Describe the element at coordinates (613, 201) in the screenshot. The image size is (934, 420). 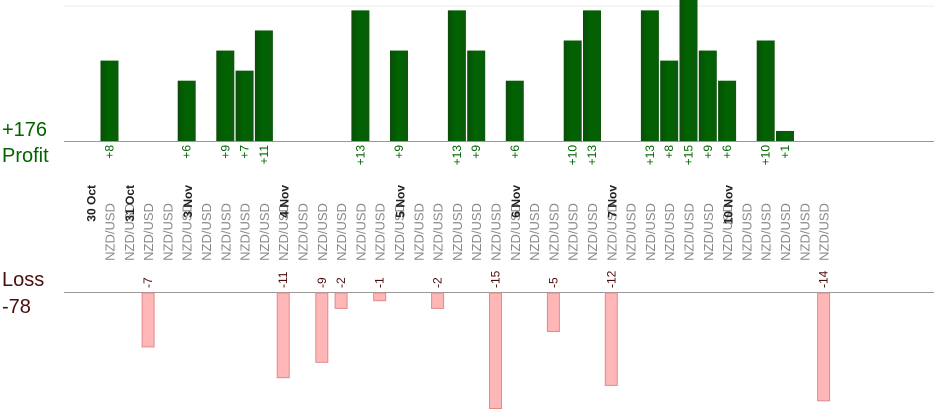
I see `date-label: 7 Nov` at that location.